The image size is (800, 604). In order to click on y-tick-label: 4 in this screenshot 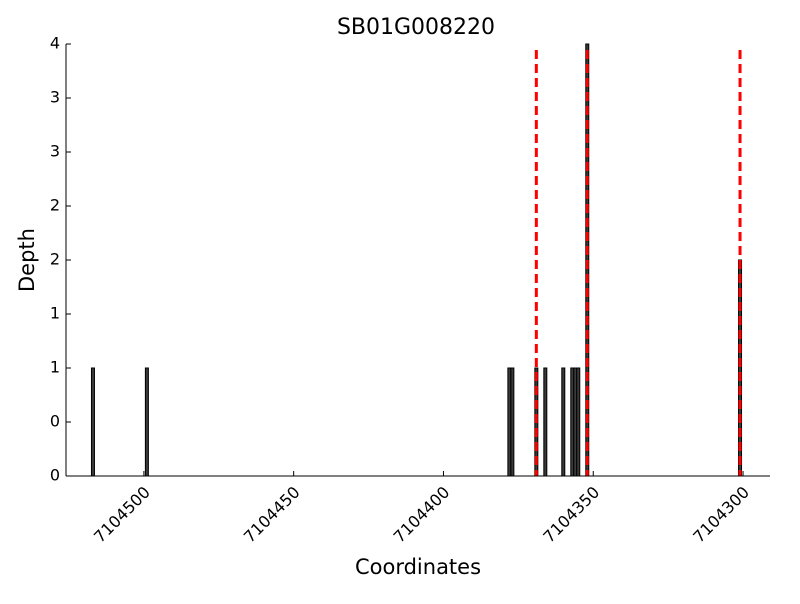, I will do `click(55, 43)`.